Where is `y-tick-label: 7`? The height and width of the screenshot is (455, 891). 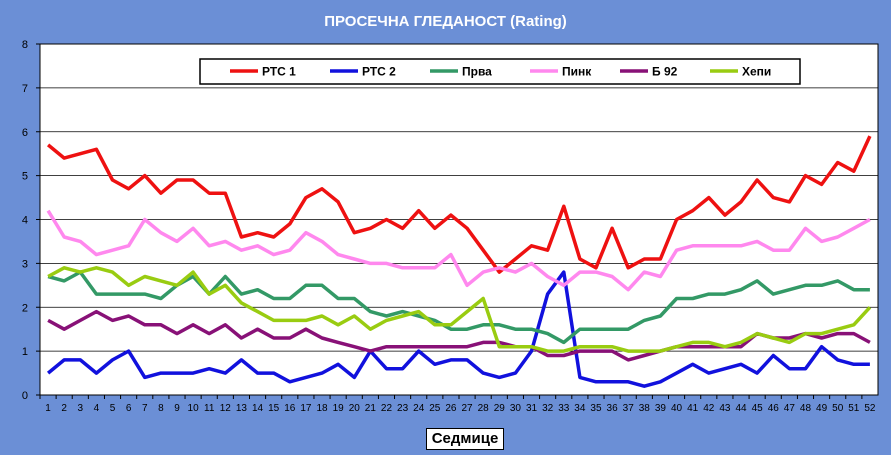 y-tick-label: 7 is located at coordinates (25, 89).